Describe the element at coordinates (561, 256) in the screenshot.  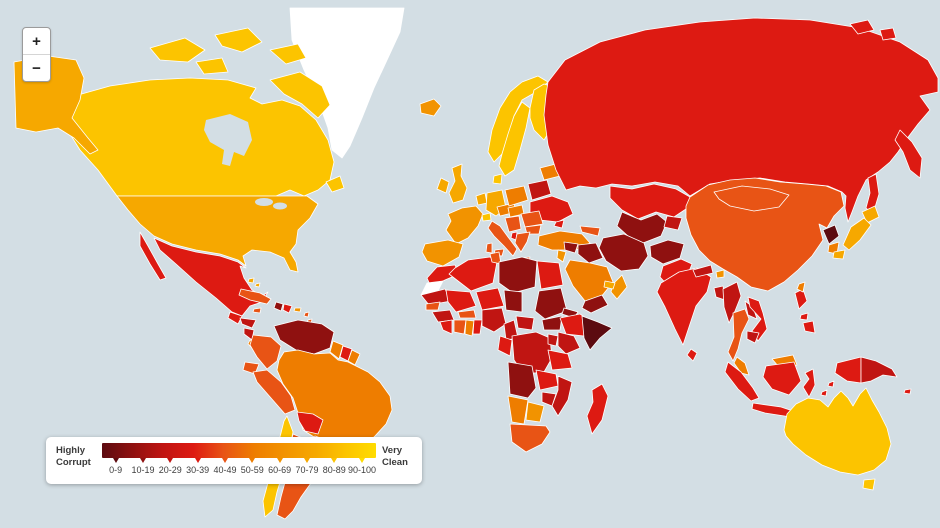
I see `region-israel-jordan` at that location.